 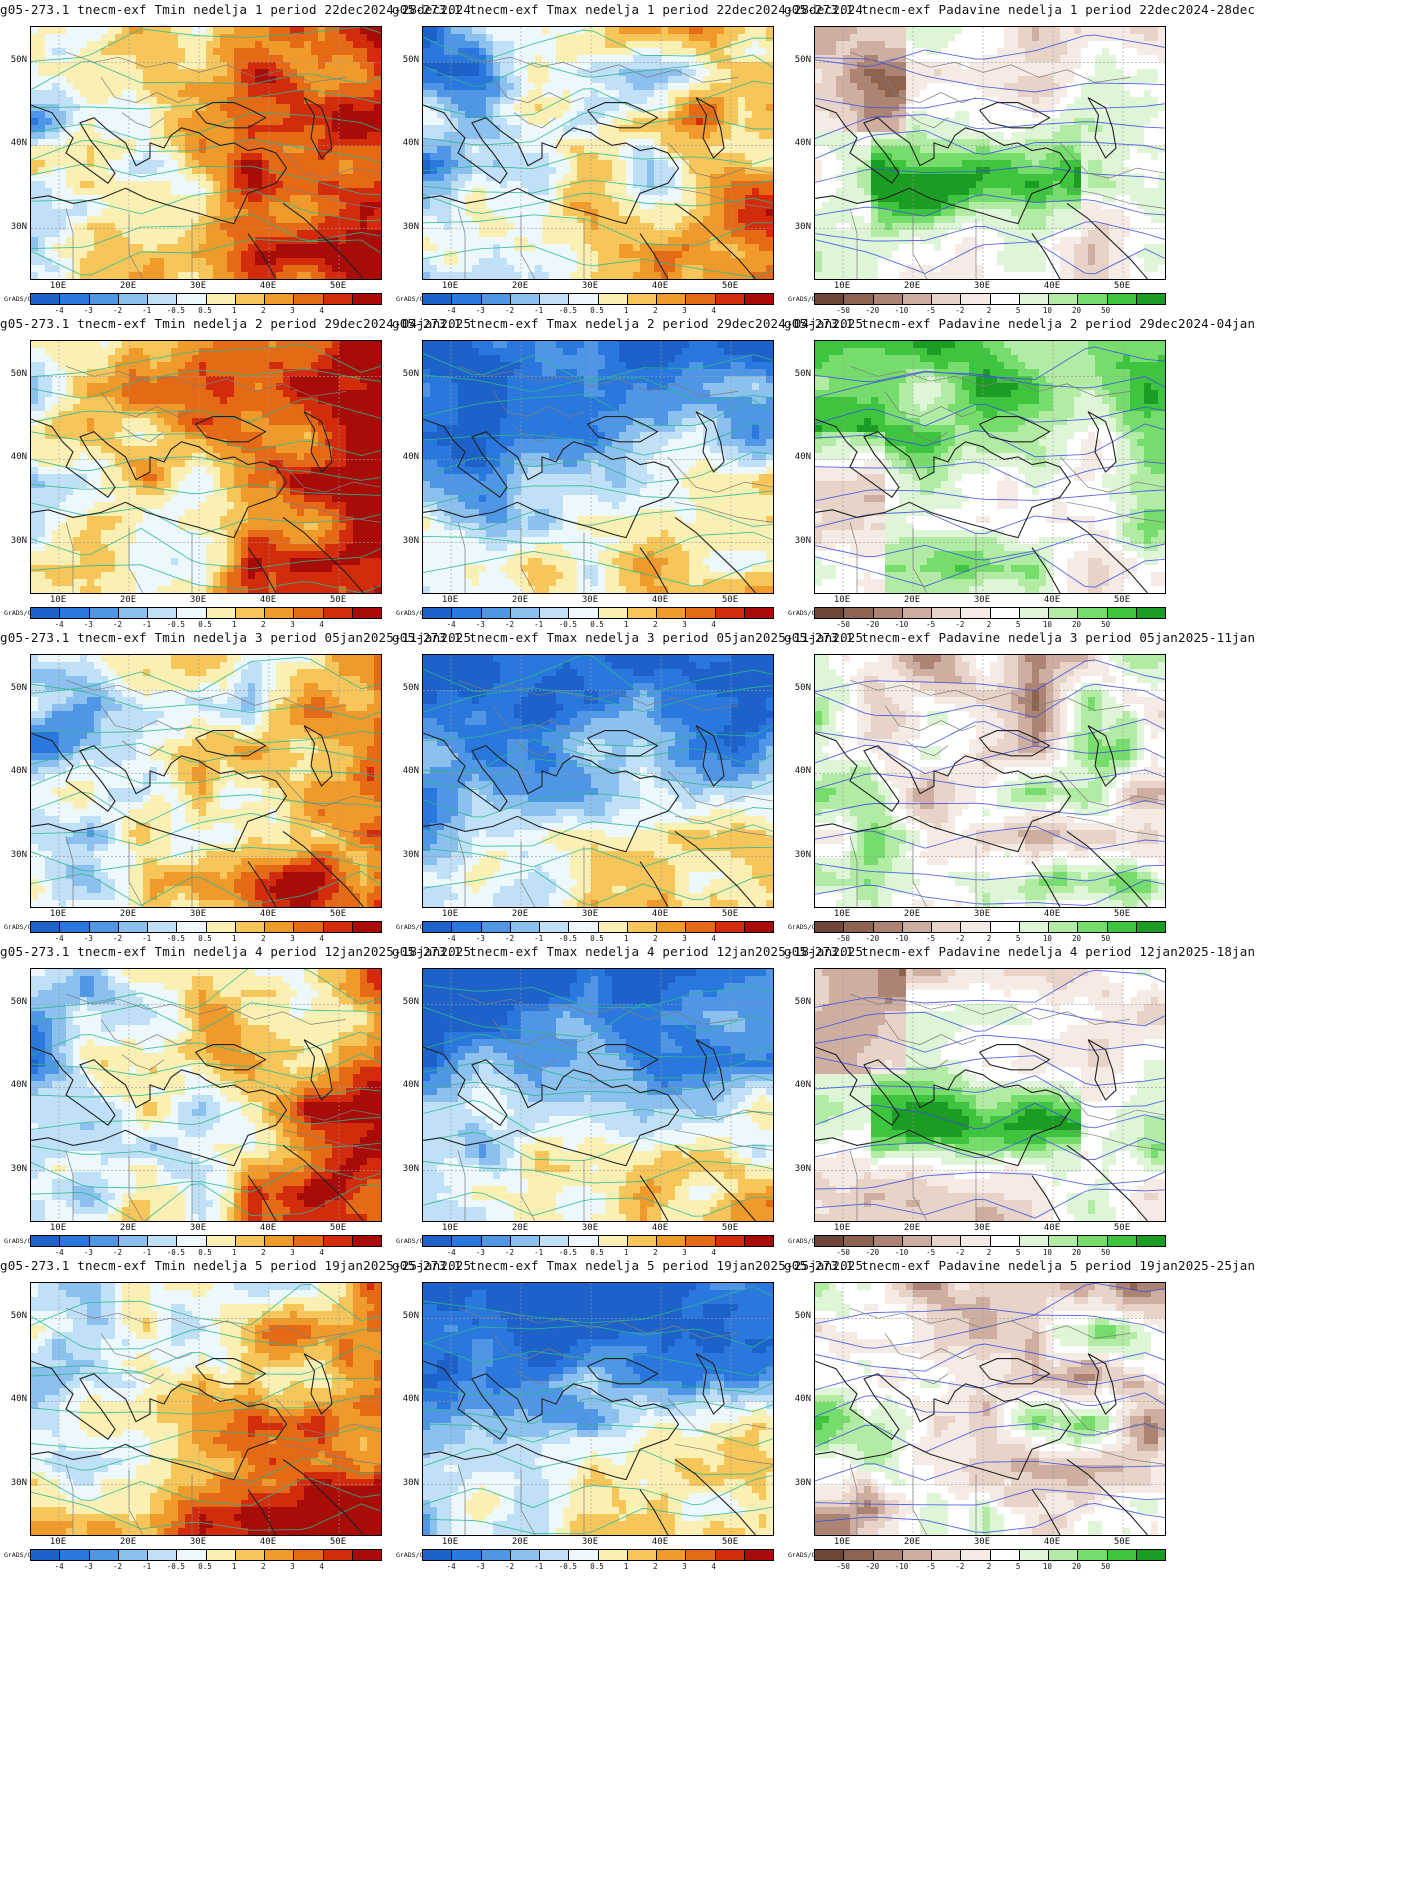 What do you see at coordinates (912, 914) in the screenshot?
I see `longitude-label: 20E` at bounding box center [912, 914].